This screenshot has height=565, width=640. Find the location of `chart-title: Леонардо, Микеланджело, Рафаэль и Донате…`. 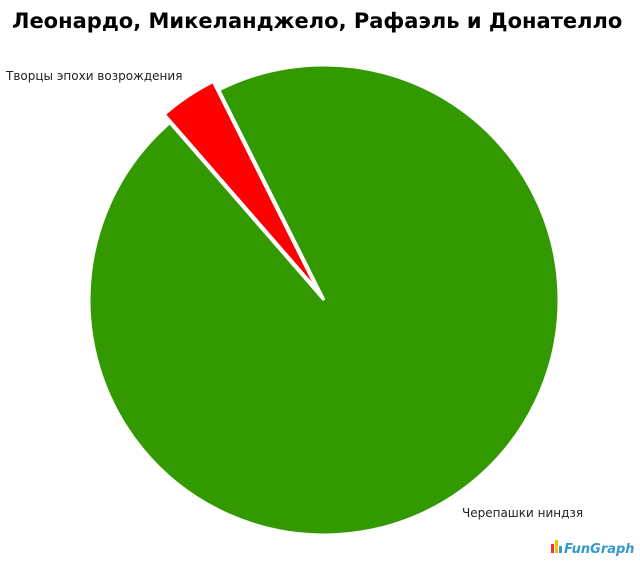

chart-title: Леонардо, Микеланджело, Рафаэль и Донате… is located at coordinates (317, 21).